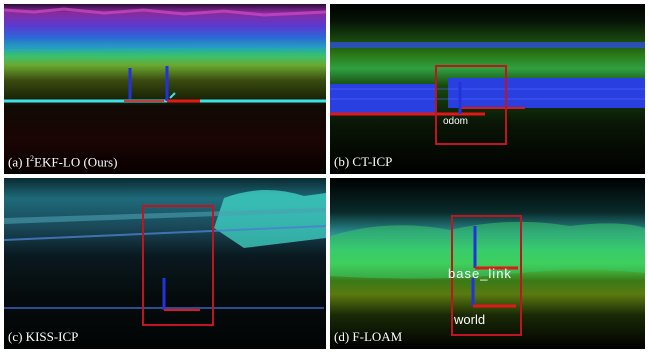 The width and height of the screenshot is (649, 353). I want to click on caption-b: (b) CT-ICP, so click(363, 161).